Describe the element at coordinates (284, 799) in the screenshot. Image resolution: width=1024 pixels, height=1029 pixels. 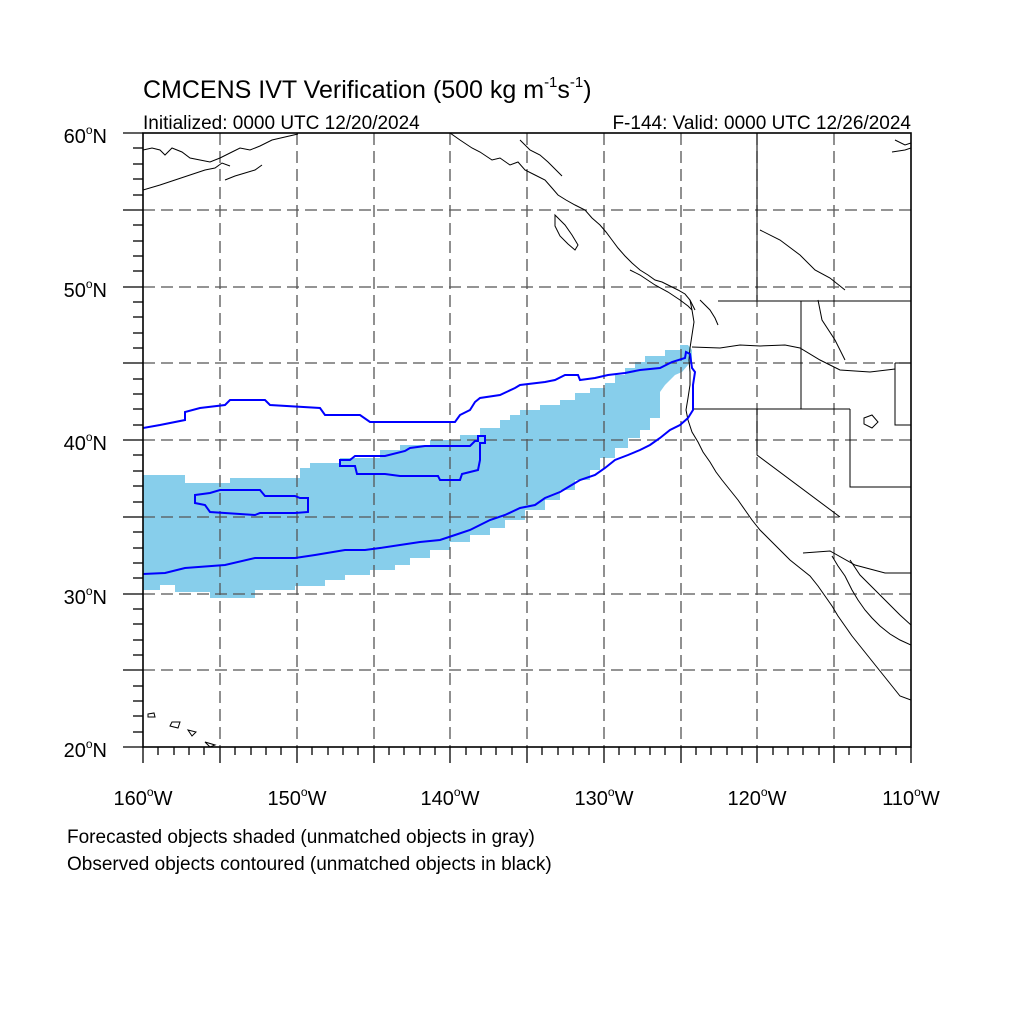
I see `lon-value-150: 150` at that location.